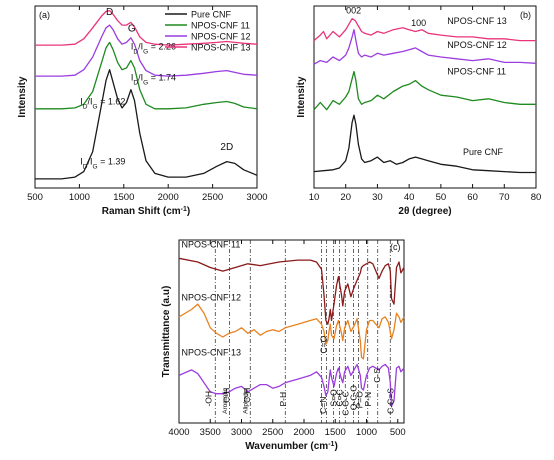 Image resolution: width=554 pixels, height=460 pixels. What do you see at coordinates (178, 432) in the screenshot?
I see `x-tick-label: 4000` at bounding box center [178, 432].